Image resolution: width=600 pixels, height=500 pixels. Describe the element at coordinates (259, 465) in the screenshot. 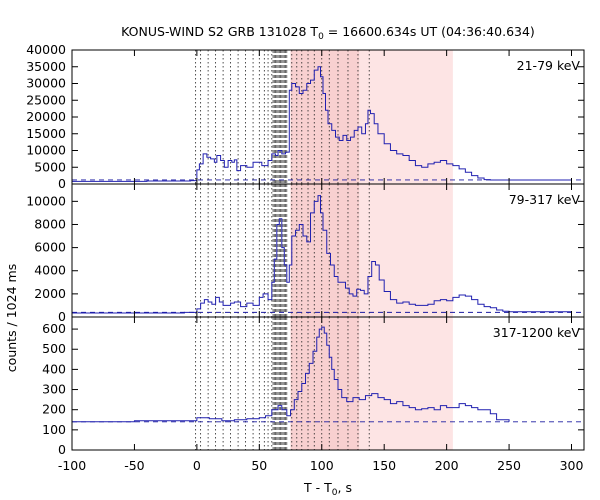

I see `x-tick-label: 50` at that location.